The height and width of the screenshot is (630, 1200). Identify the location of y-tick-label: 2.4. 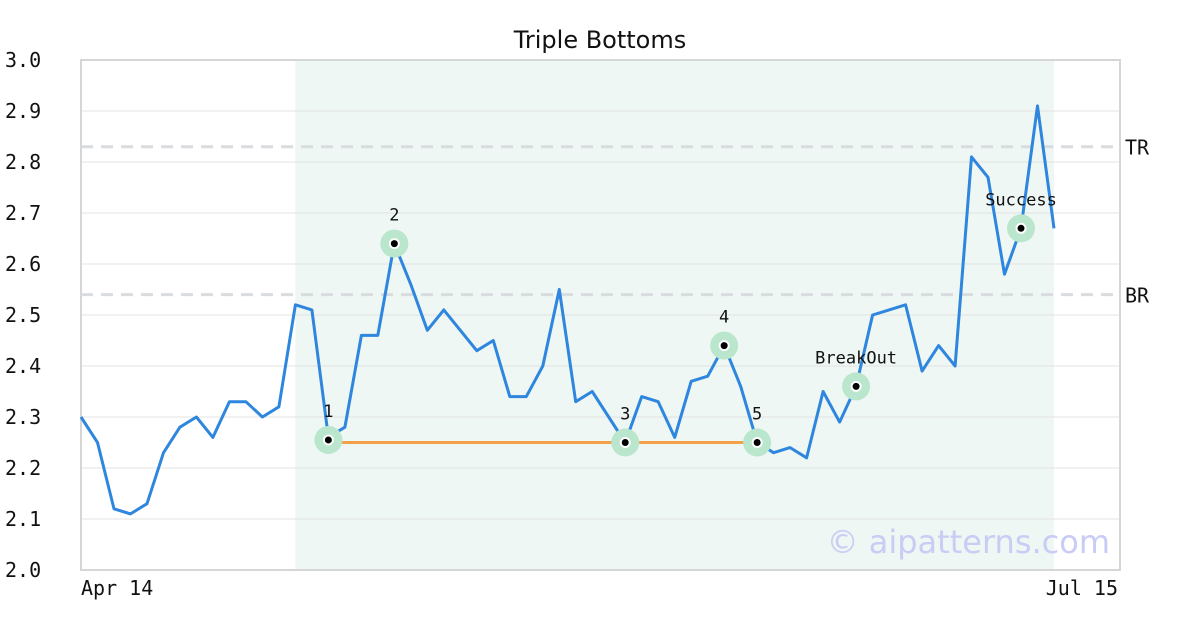
(23, 366).